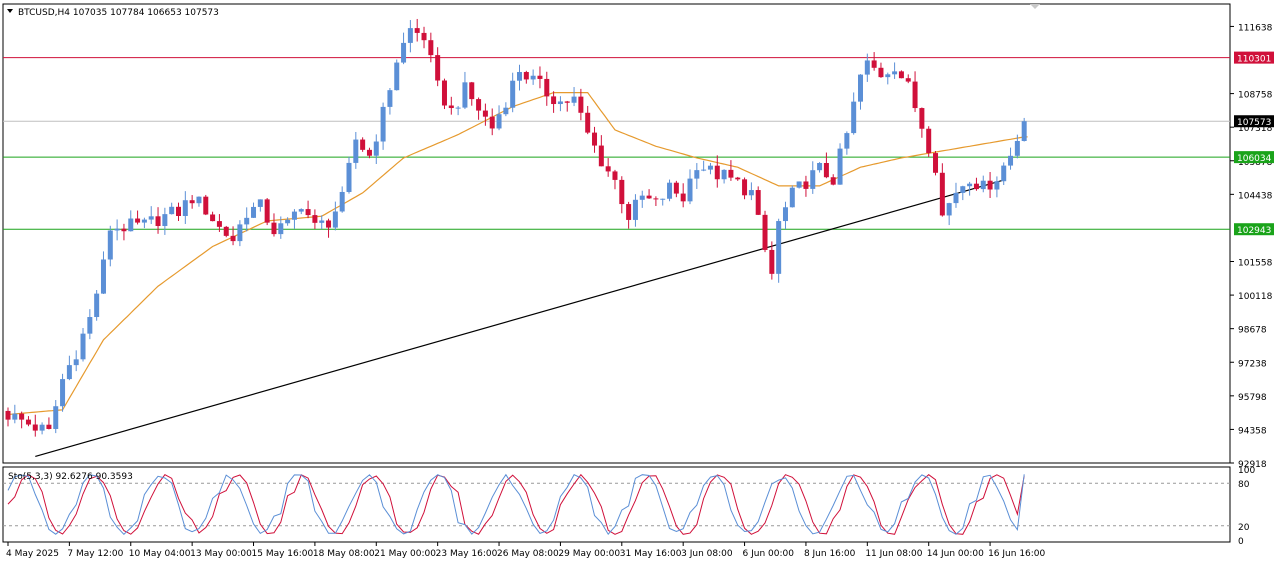 This screenshot has height=571, width=1280. I want to click on price-tick-label: 92918, so click(1252, 465).